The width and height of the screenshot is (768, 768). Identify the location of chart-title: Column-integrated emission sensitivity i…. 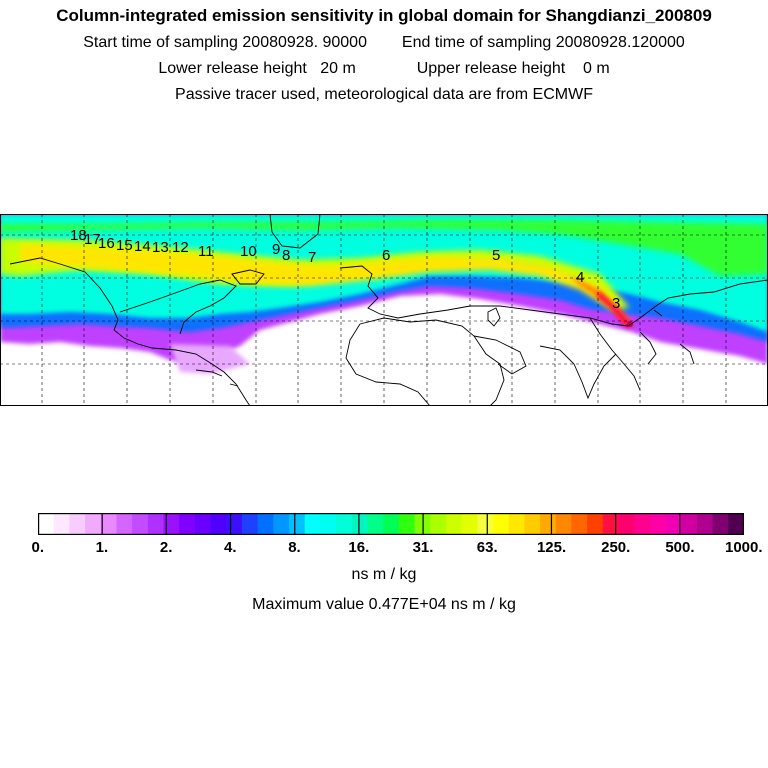
(384, 15).